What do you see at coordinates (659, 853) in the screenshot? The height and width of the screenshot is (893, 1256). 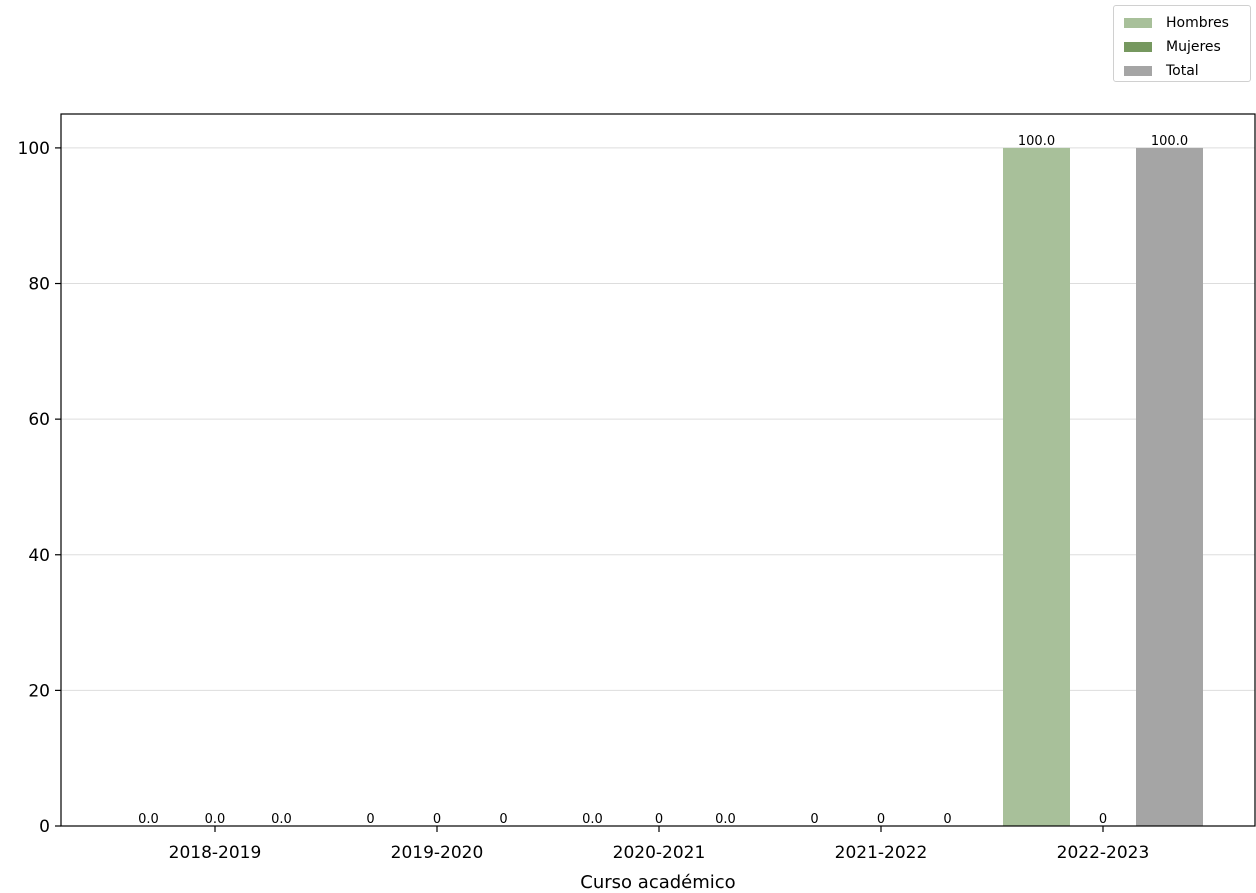 I see `x-tick-label: 2020-2021` at bounding box center [659, 853].